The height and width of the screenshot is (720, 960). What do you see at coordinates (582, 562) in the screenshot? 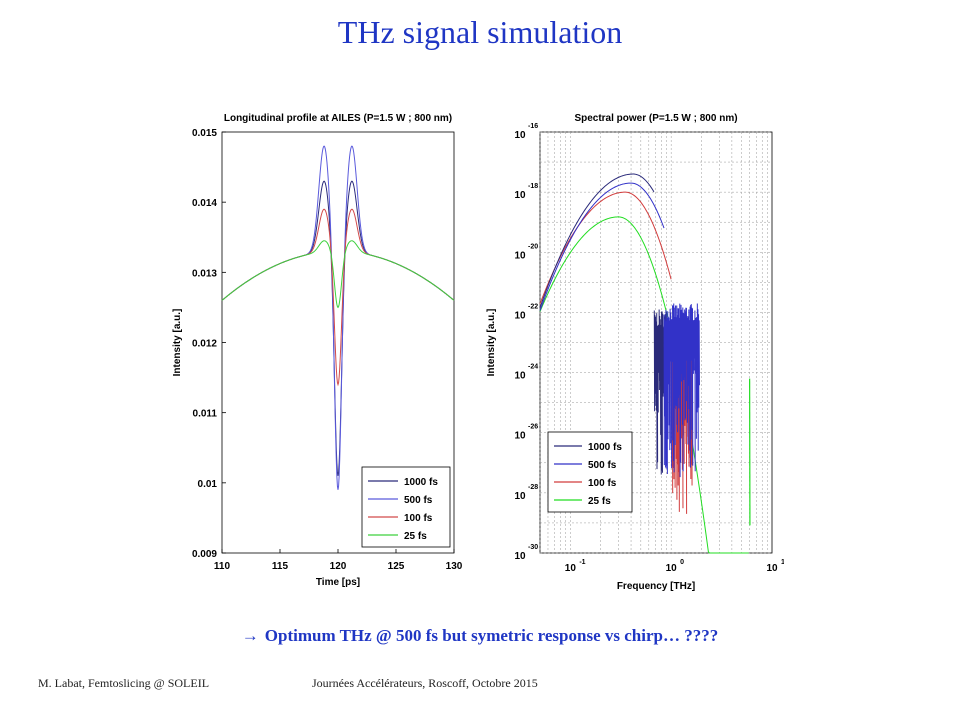
I see `x-tick-exponent: -1` at bounding box center [582, 562].